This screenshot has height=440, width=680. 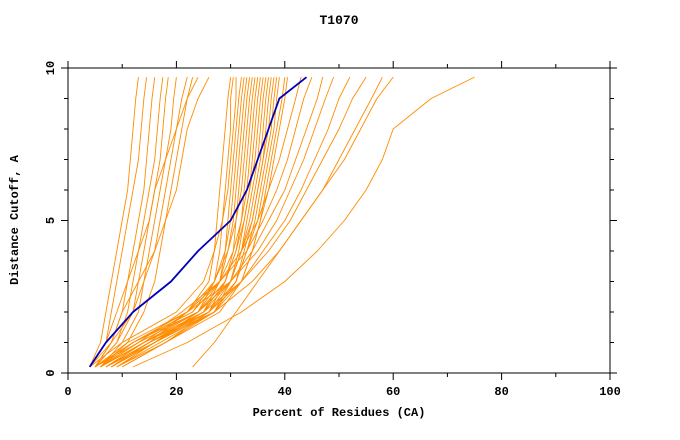 I want to click on y-tick-label: 5, so click(x=51, y=220).